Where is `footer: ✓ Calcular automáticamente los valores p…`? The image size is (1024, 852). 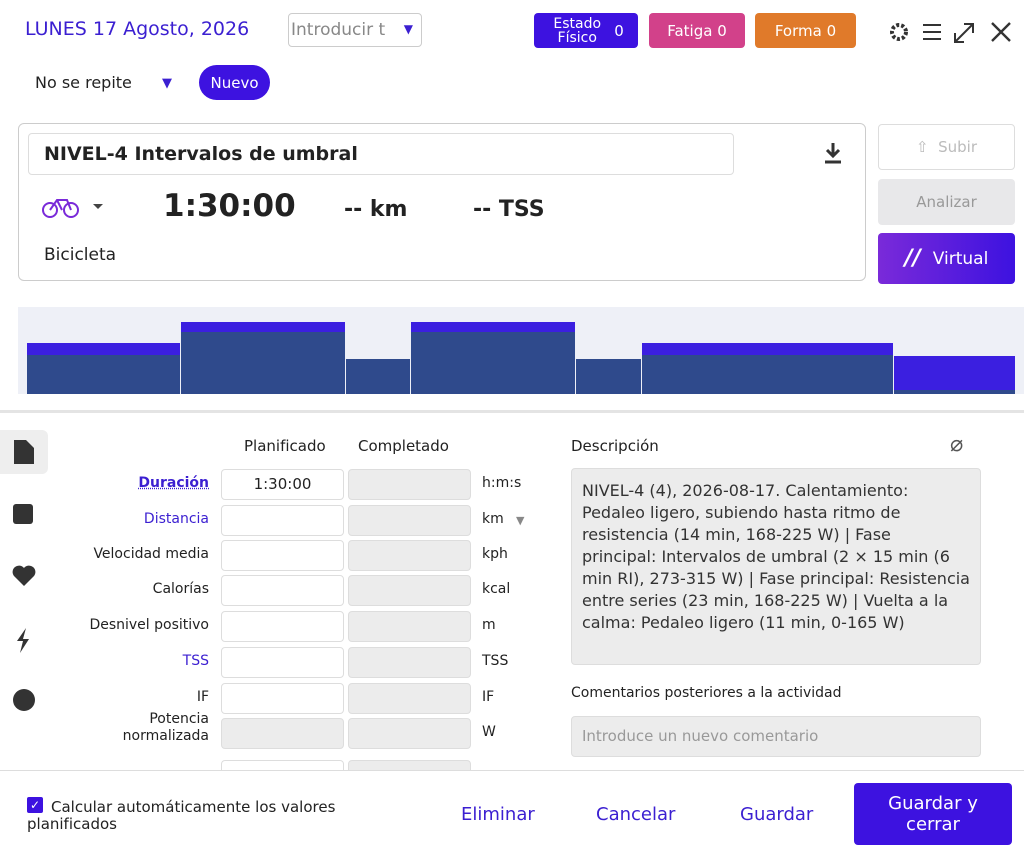
footer: ✓ Calcular automáticamente los valores p… is located at coordinates (512, 811).